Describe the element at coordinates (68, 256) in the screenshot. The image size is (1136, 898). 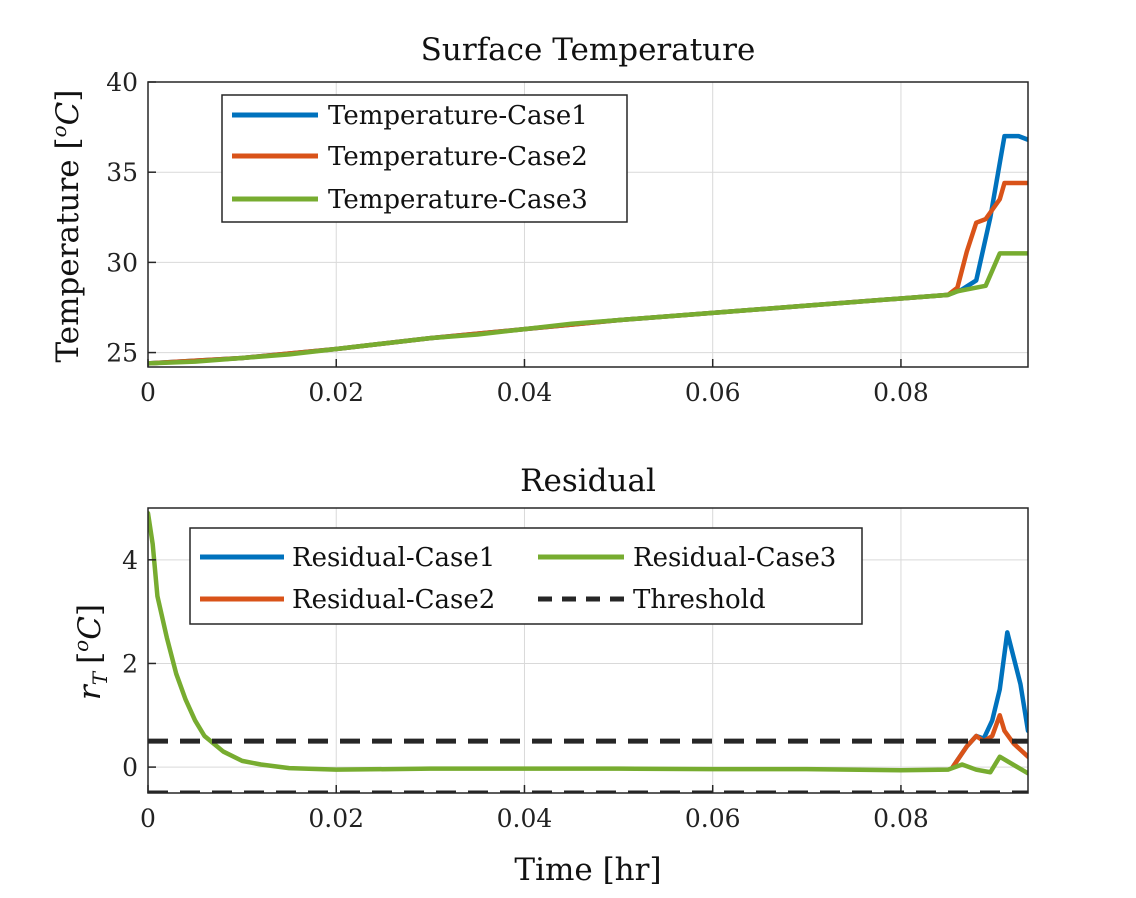
I see `temperature-ylabel-prefix: Temperature` at that location.